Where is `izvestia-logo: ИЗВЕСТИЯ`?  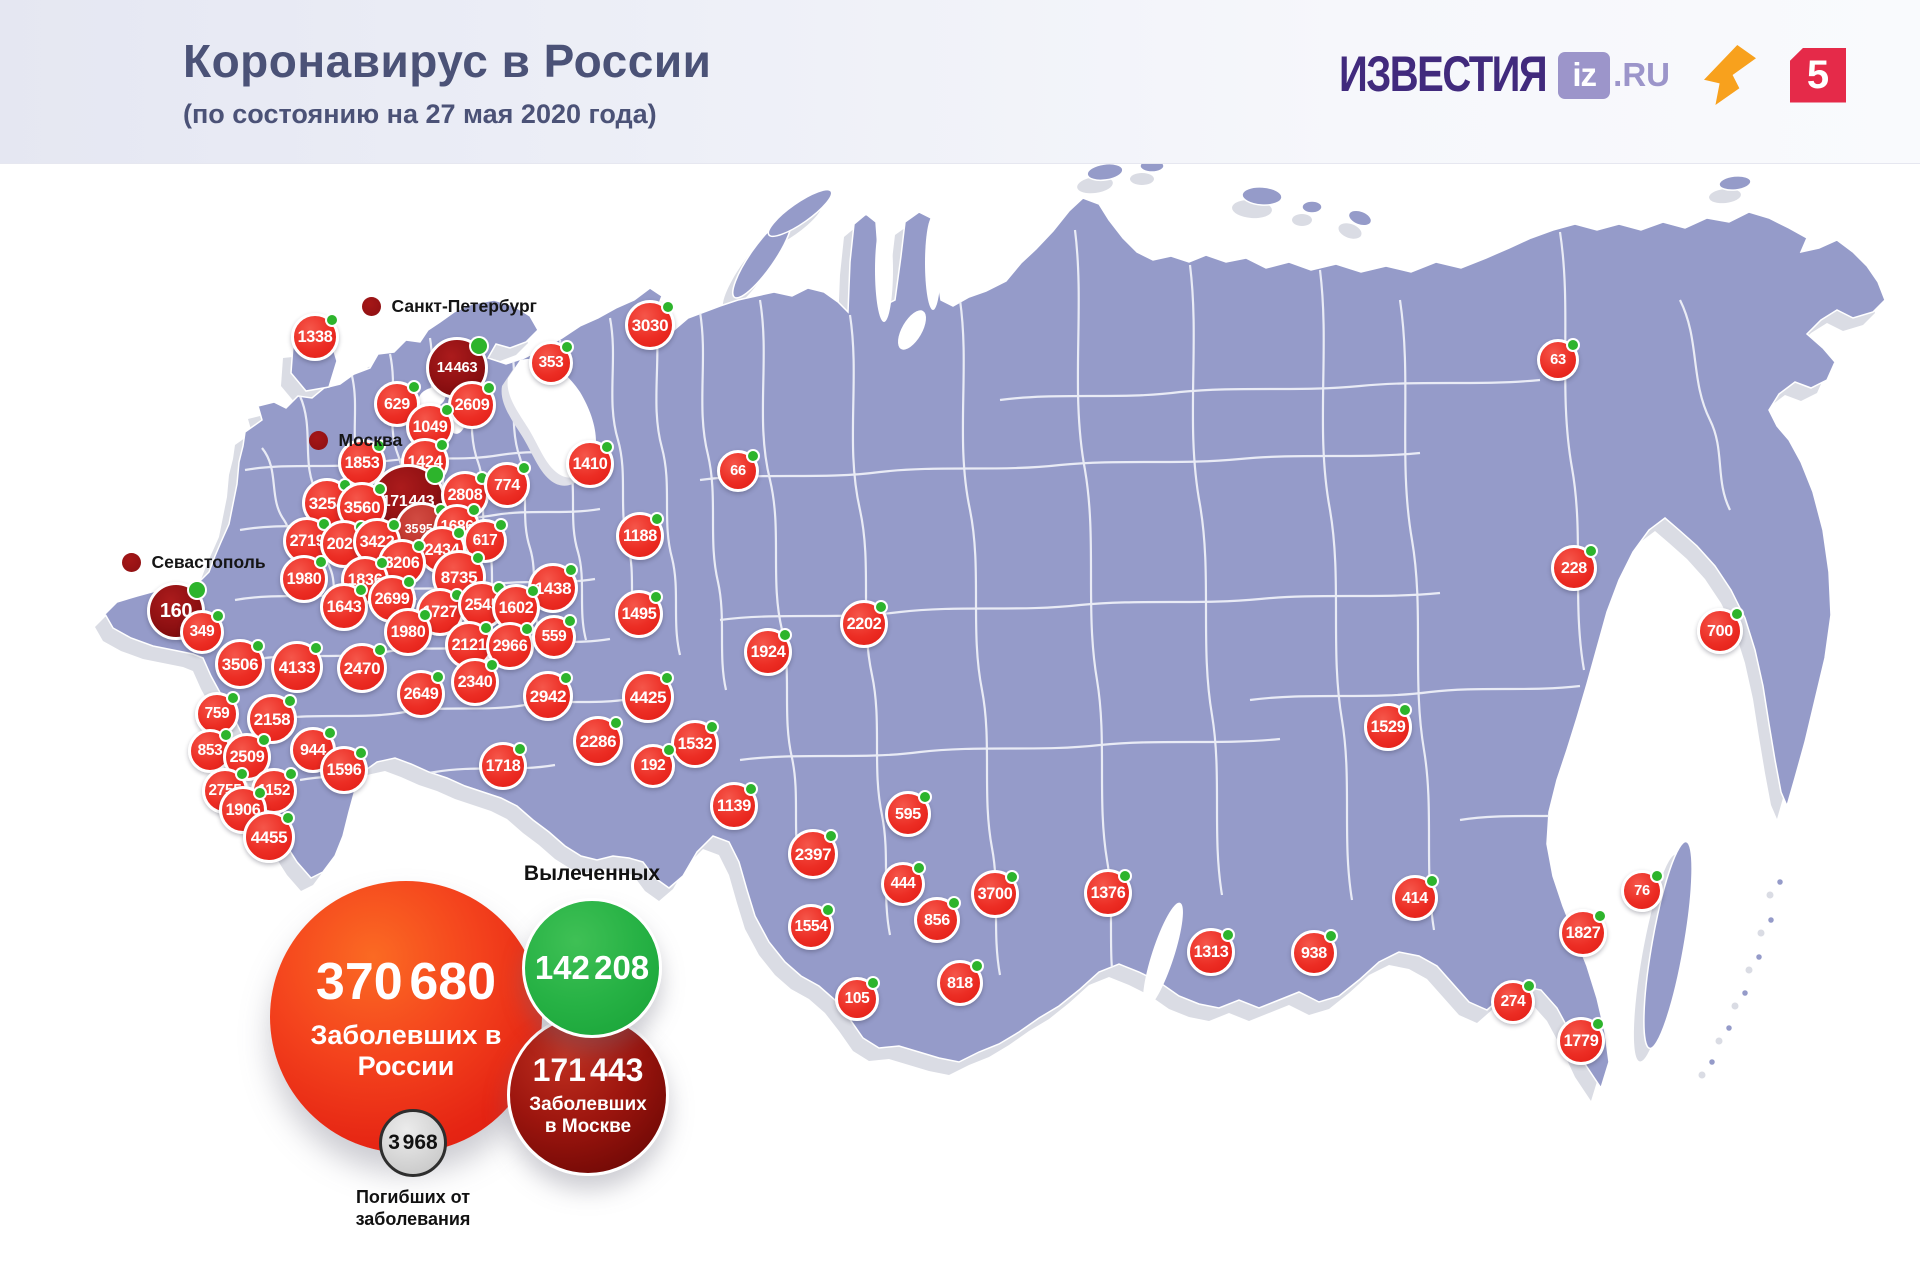 izvestia-logo: ИЗВЕСТИЯ is located at coordinates (1443, 74).